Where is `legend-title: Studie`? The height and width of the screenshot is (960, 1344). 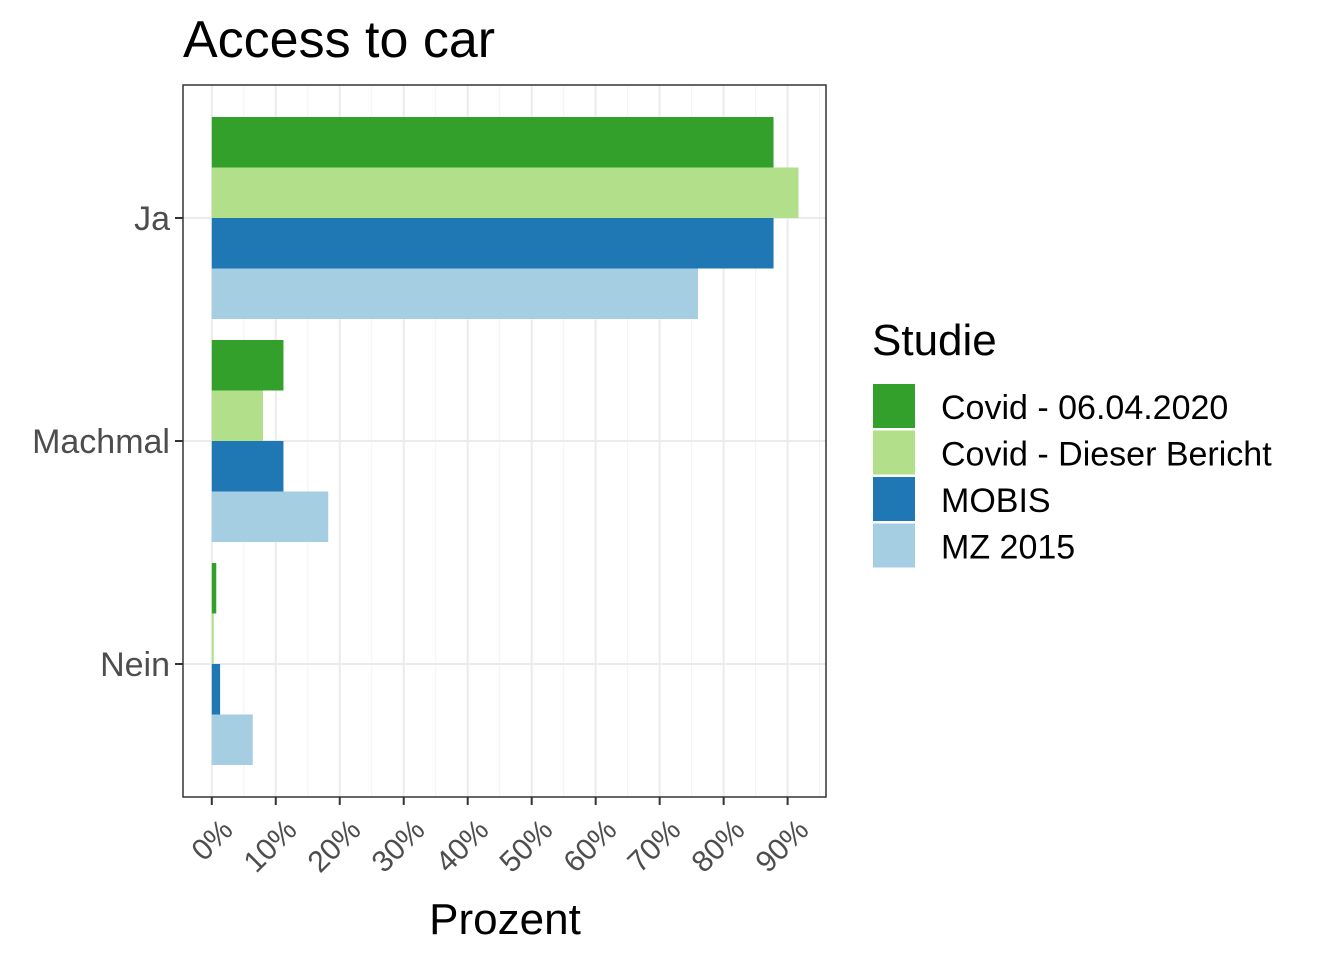 legend-title: Studie is located at coordinates (934, 340).